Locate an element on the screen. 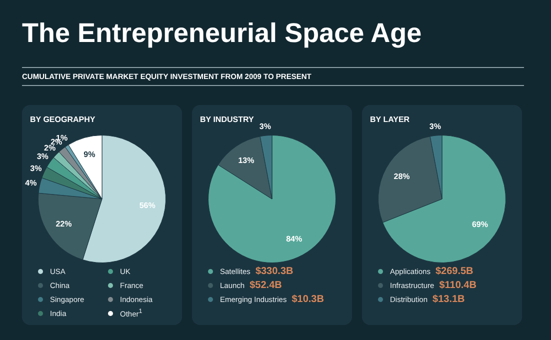 This screenshot has width=551, height=340. data-label: 13% is located at coordinates (246, 161).